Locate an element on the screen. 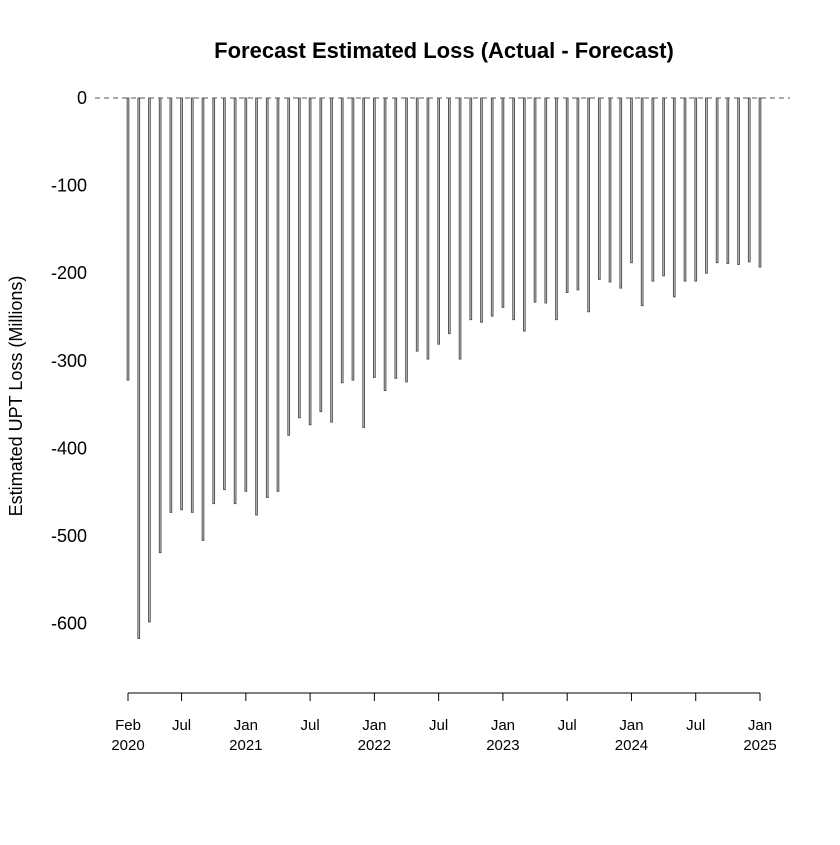  y-tick-label: 0 is located at coordinates (82, 98).